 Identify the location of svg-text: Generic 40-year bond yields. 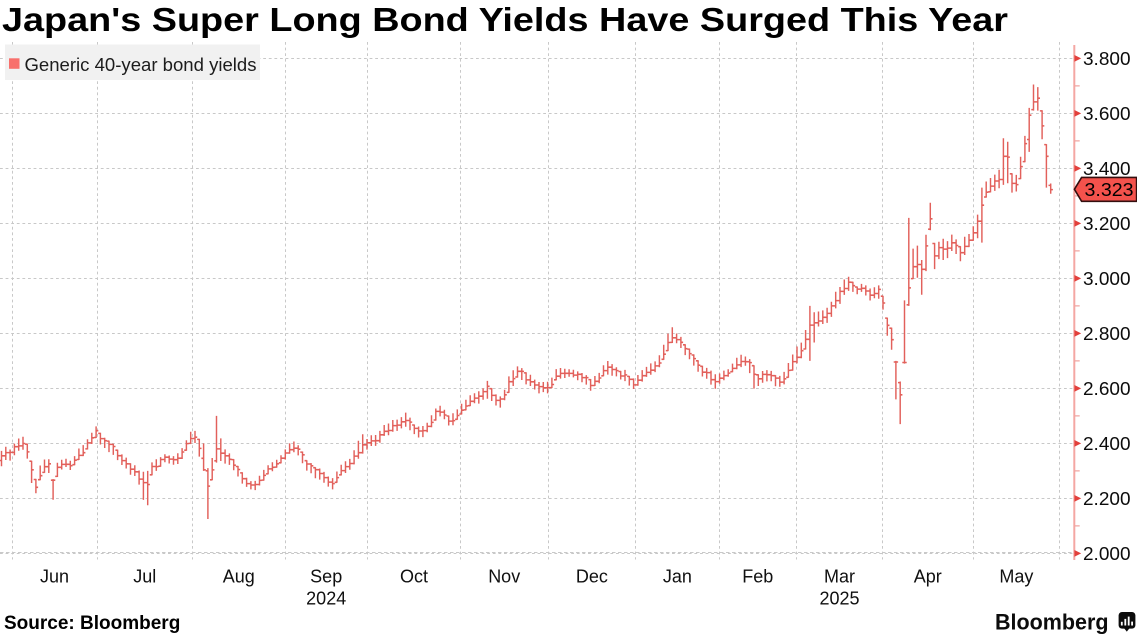
(141, 65).